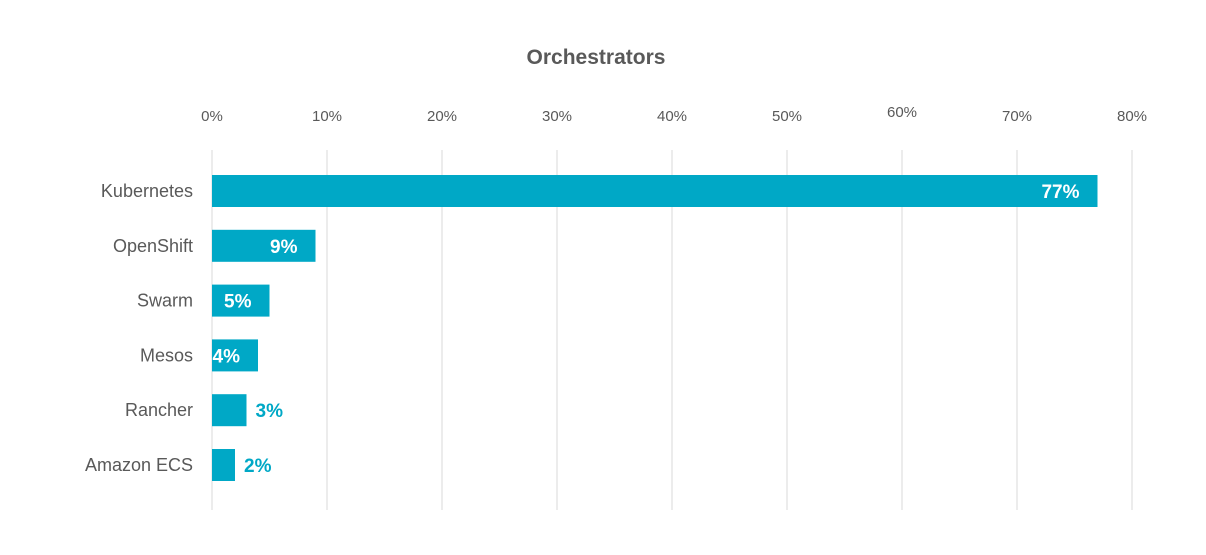 The width and height of the screenshot is (1206, 555). What do you see at coordinates (139, 465) in the screenshot?
I see `category-label: Amazon ECS` at bounding box center [139, 465].